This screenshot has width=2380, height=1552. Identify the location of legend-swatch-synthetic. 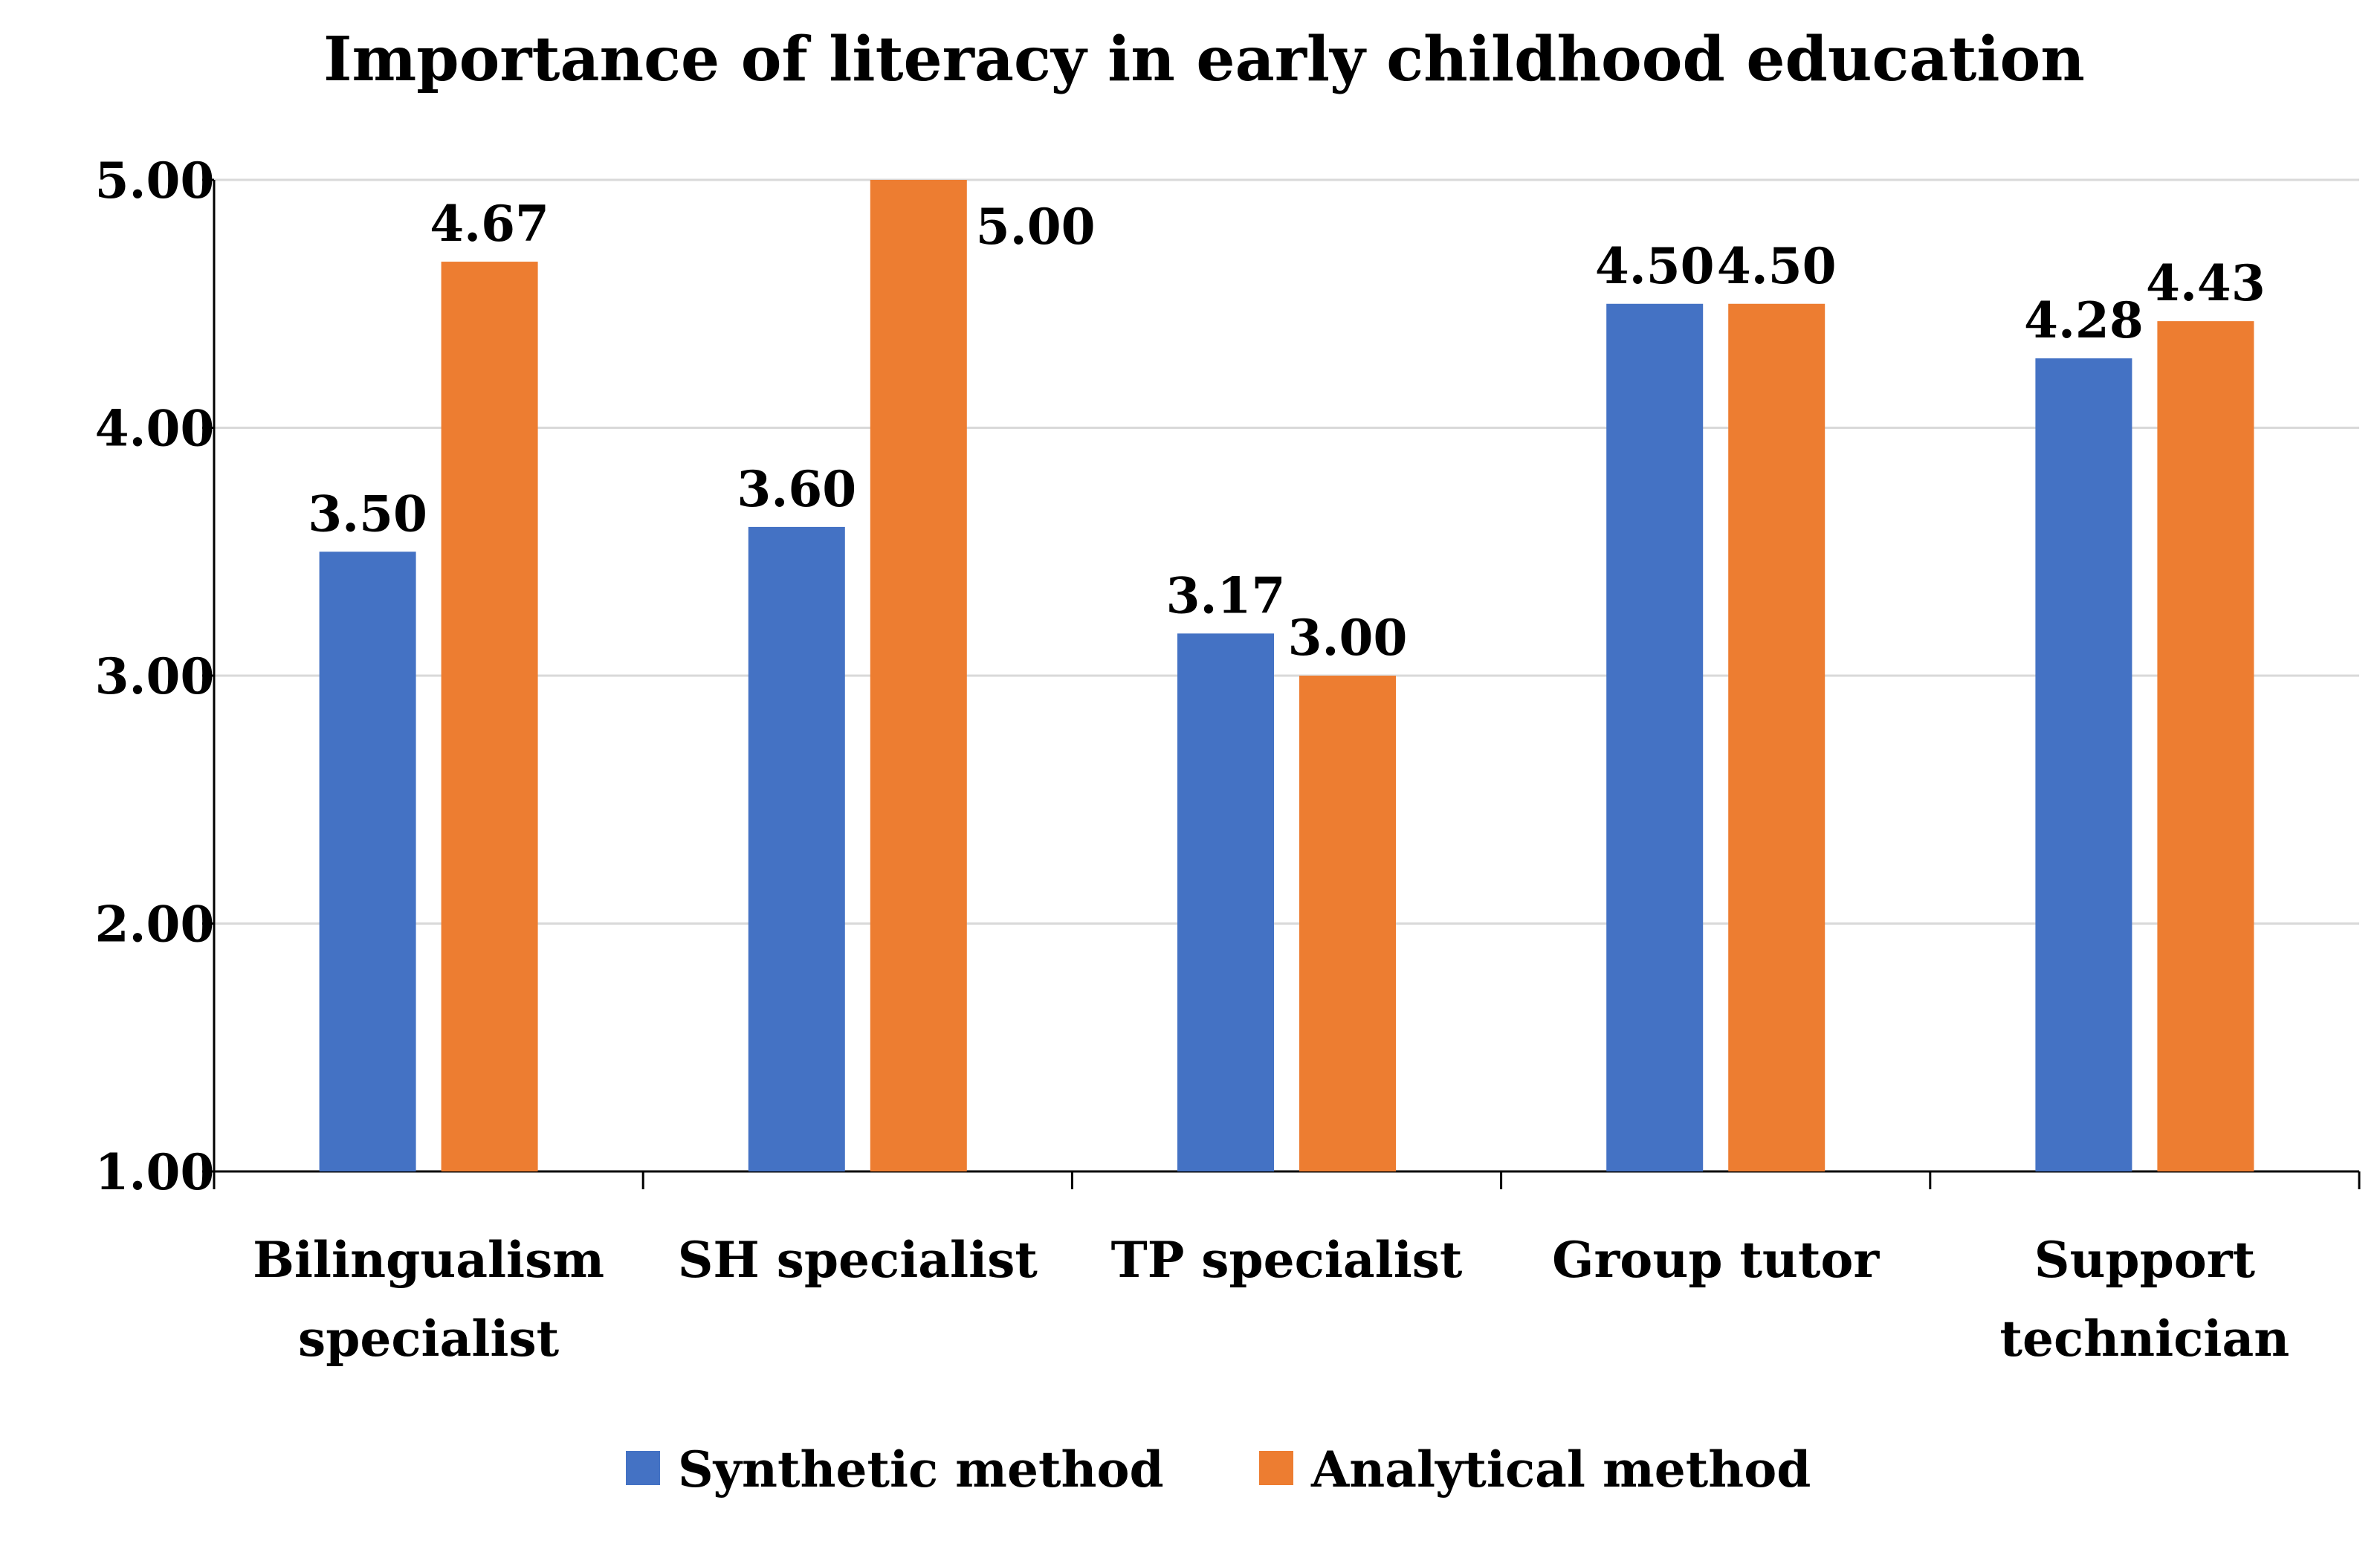
(643, 1468).